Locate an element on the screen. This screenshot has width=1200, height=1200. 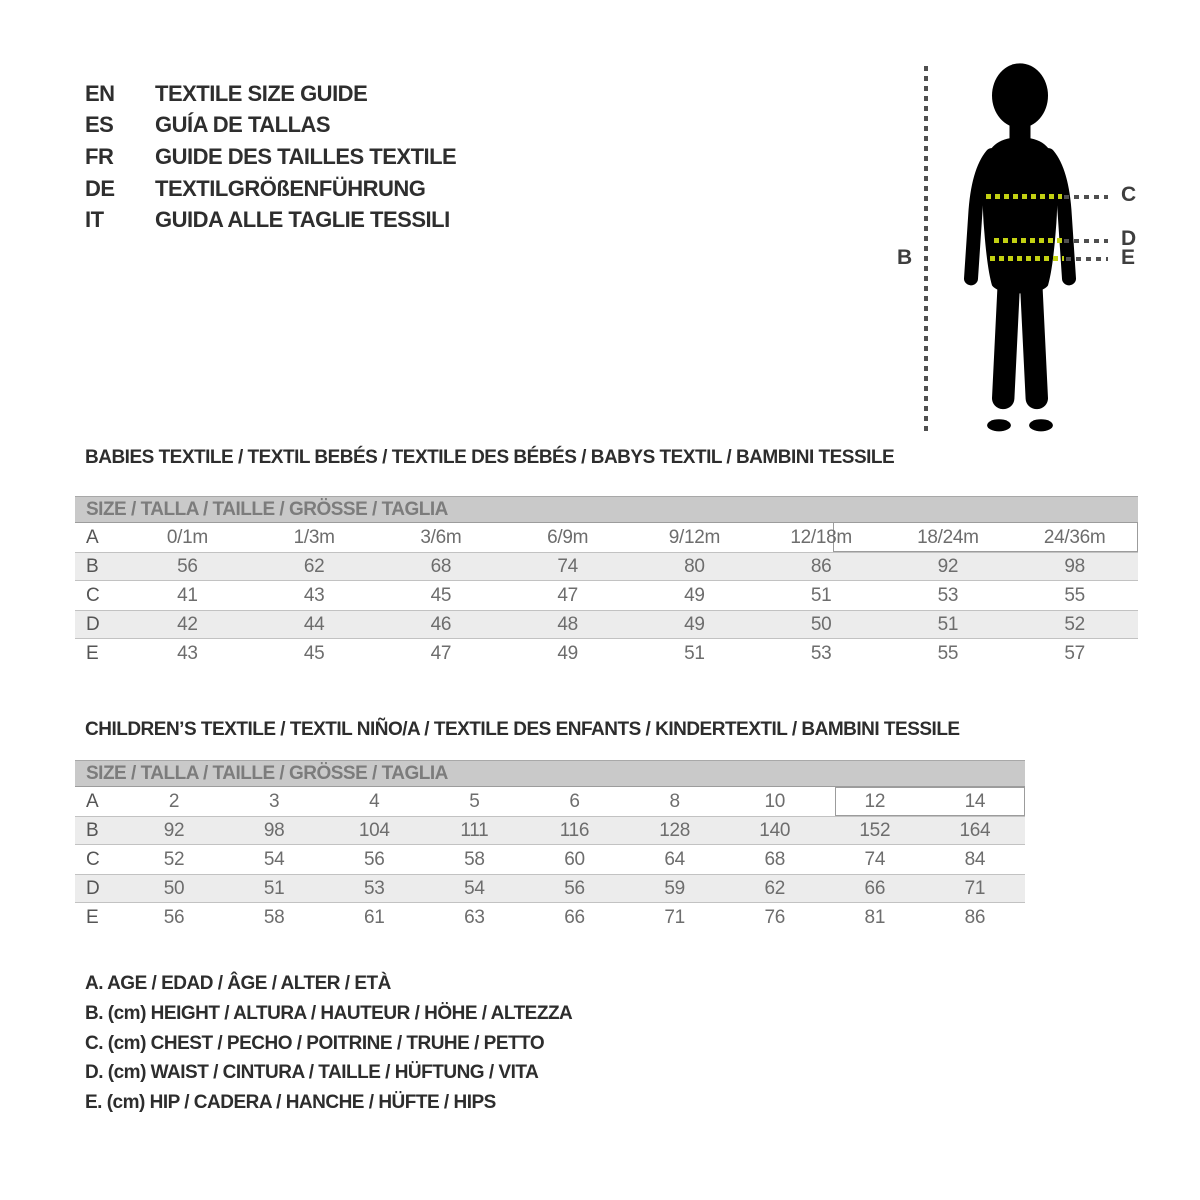
table-row-age: A 2 3 4 5 6 8 10 12 14 is located at coordinates (550, 801).